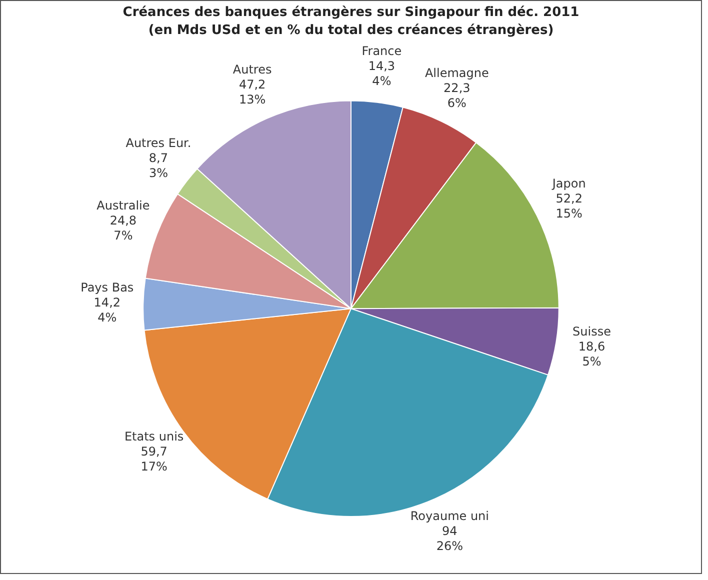 The height and width of the screenshot is (580, 708). What do you see at coordinates (382, 73) in the screenshot?
I see `data-label: 14,3 4%` at bounding box center [382, 73].